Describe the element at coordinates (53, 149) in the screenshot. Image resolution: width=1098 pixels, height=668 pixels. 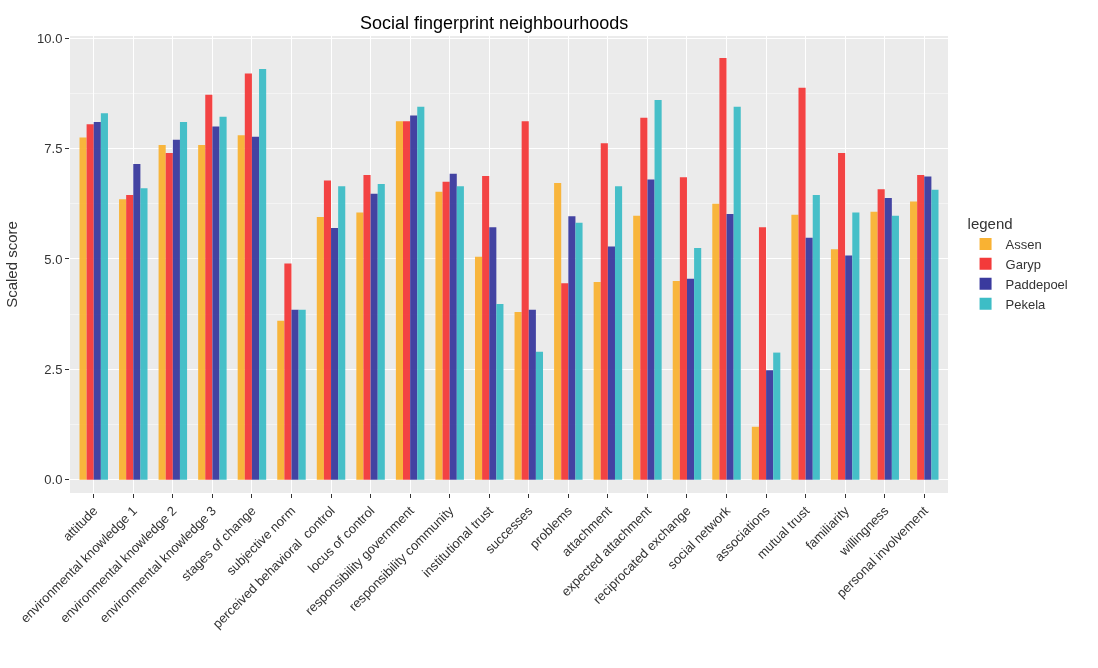
I see `y-tick-label: 7.5` at that location.